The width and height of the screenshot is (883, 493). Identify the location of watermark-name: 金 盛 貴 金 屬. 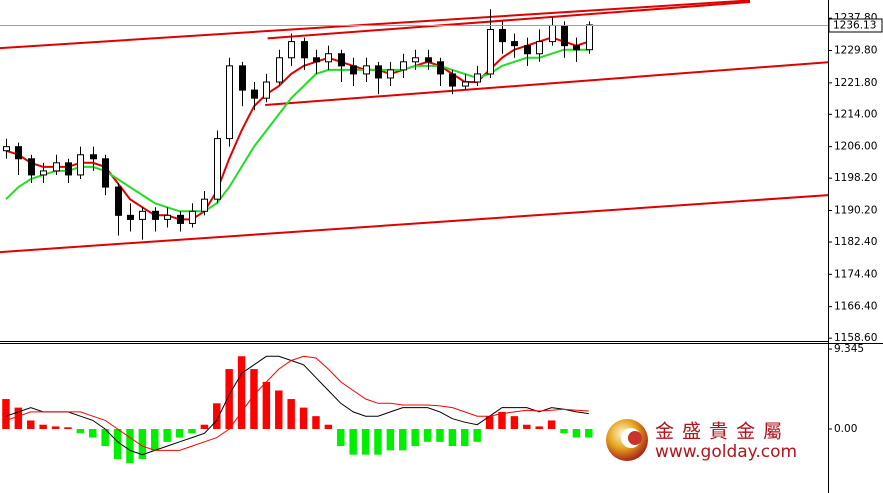
(719, 432).